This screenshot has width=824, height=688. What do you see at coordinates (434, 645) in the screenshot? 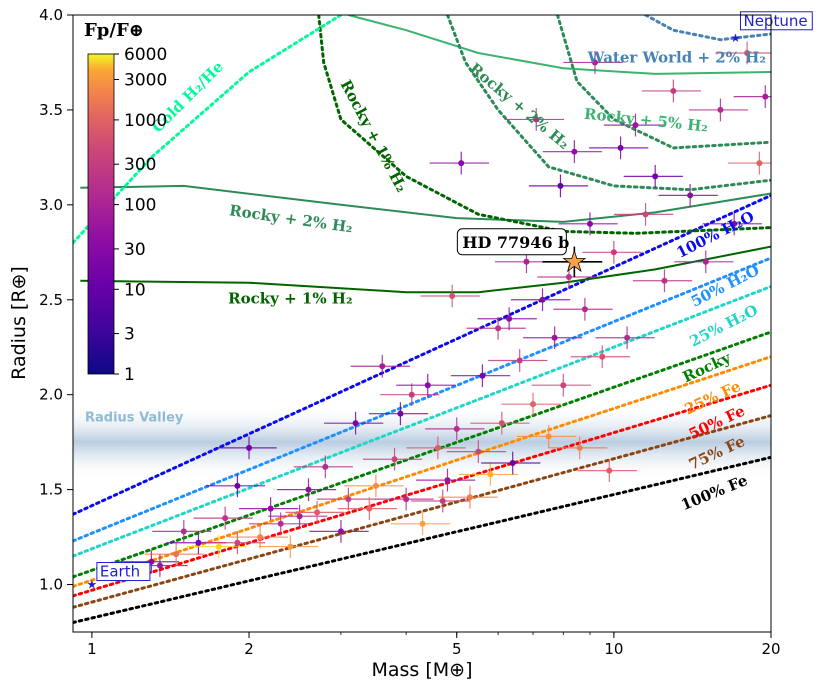
I see `x-axis-ticks: 1 2 5 10 20` at bounding box center [434, 645].